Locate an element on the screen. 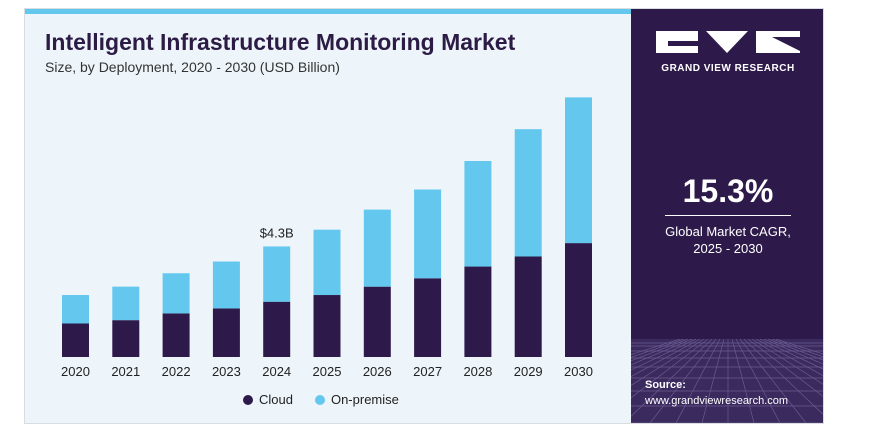  bar-on-premise-2027 is located at coordinates (428, 234).